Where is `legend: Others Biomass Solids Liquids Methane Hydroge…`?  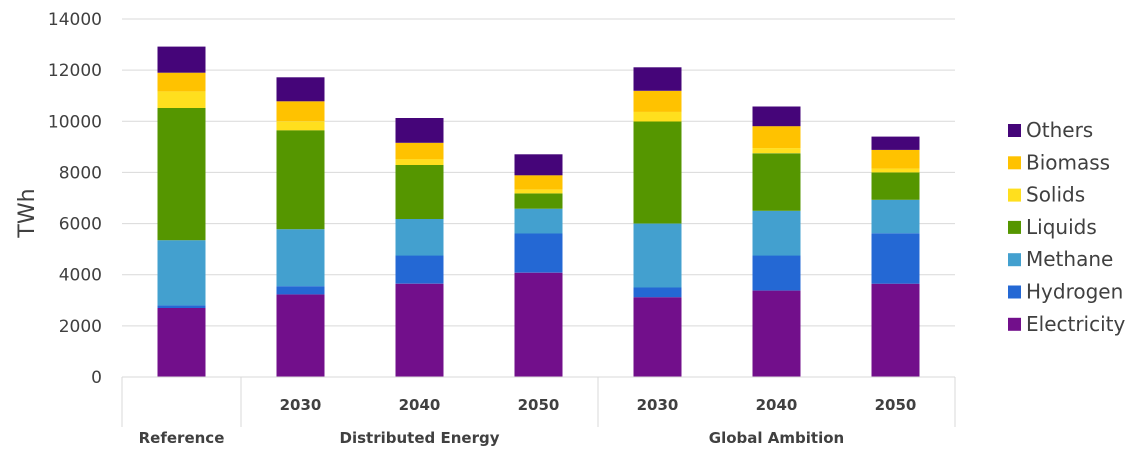 legend: Others Biomass Solids Liquids Methane Hydroge… is located at coordinates (1067, 227).